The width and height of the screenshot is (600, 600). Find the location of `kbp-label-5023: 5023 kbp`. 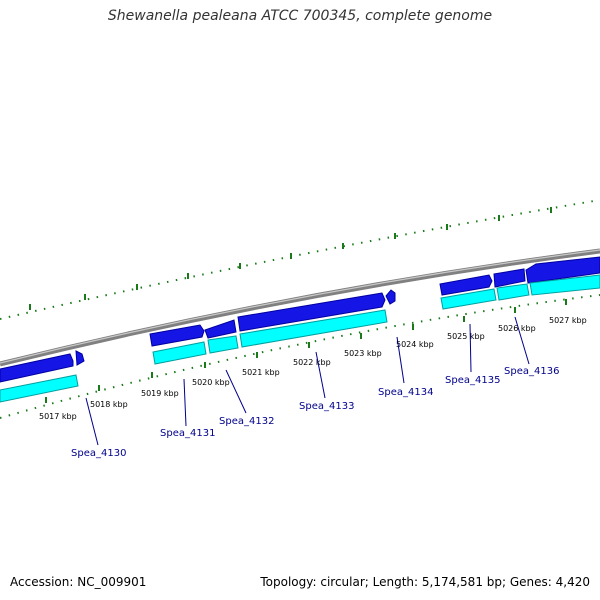

kbp-label-5023: 5023 kbp is located at coordinates (363, 353).